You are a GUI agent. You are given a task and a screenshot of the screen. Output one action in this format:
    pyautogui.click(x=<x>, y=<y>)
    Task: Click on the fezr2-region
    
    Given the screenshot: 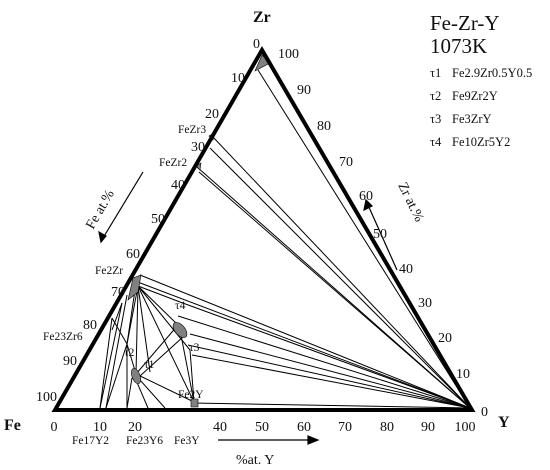 What is the action you would take?
    pyautogui.click(x=198, y=166)
    